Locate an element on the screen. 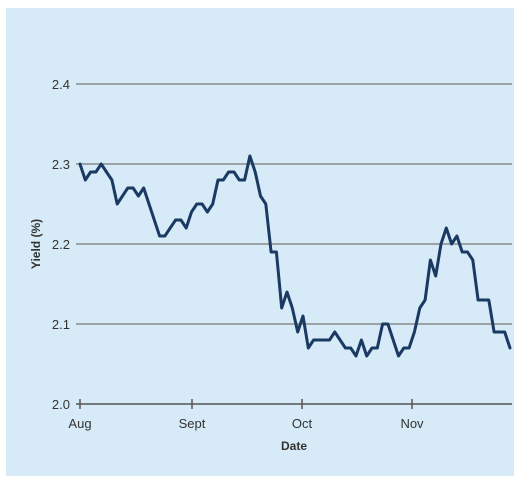  y-tick-labels: 2.0 2.1 2.2 2.3 2.4 is located at coordinates (61, 244).